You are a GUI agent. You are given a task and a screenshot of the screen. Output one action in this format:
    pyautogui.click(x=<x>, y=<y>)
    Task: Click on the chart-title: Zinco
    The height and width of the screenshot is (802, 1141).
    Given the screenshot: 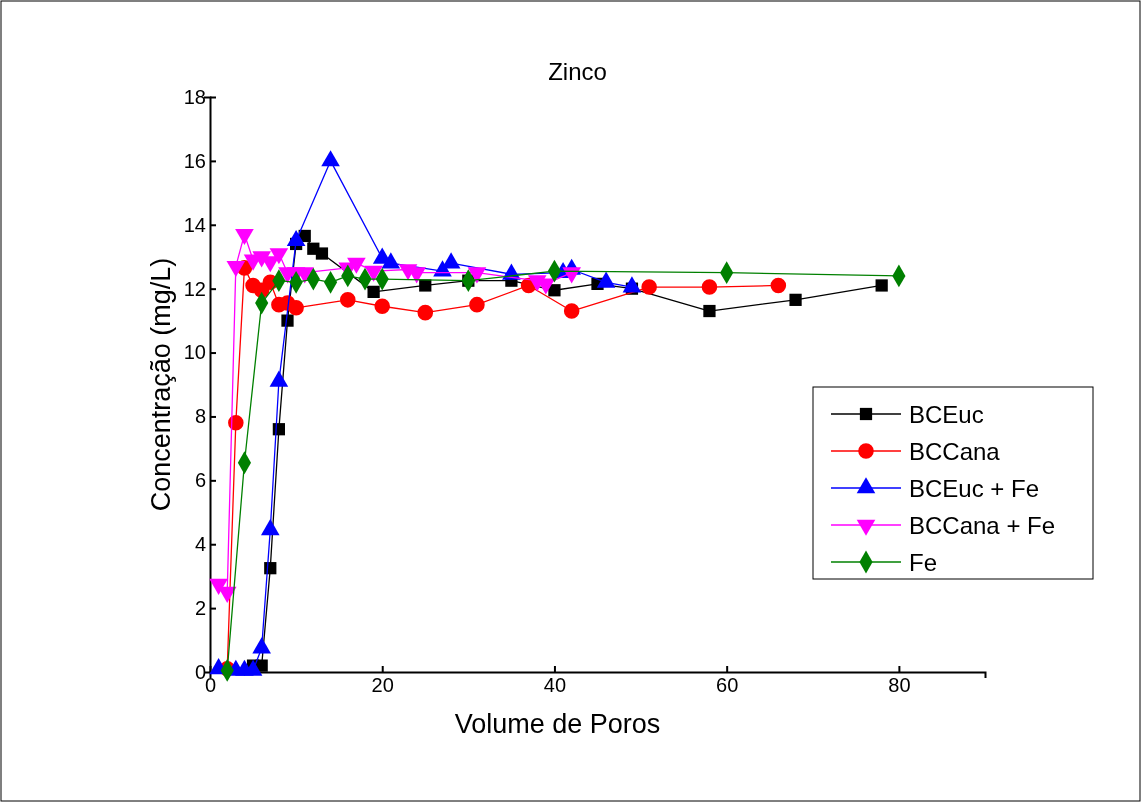 What is the action you would take?
    pyautogui.click(x=577, y=71)
    